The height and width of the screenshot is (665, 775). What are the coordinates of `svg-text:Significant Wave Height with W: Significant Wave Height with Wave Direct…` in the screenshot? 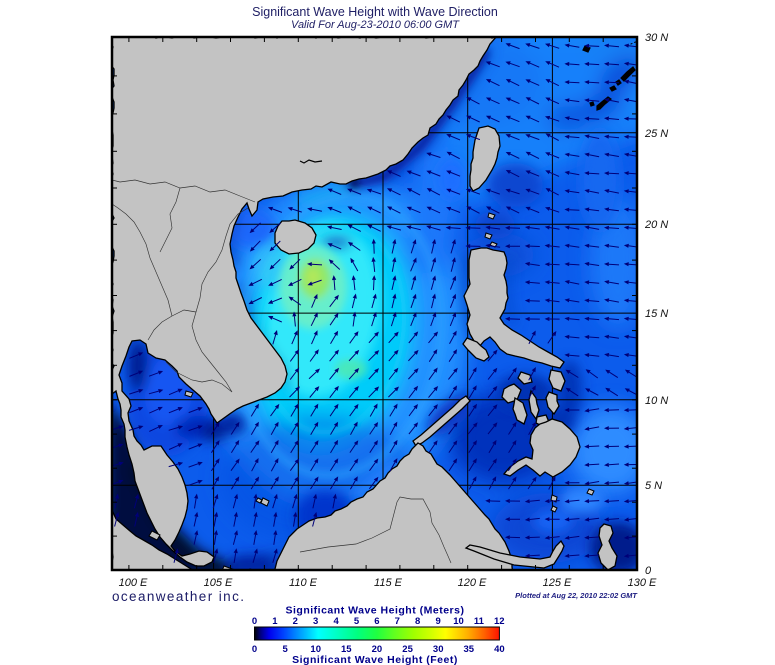 It's located at (375, 12).